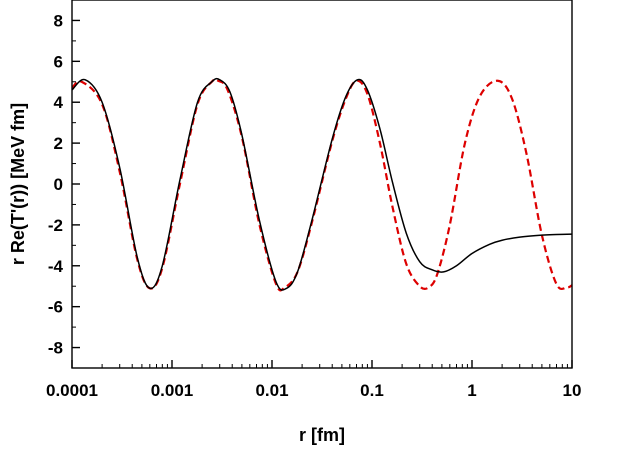 The width and height of the screenshot is (624, 476). I want to click on y-tick-label: -4, so click(56, 266).